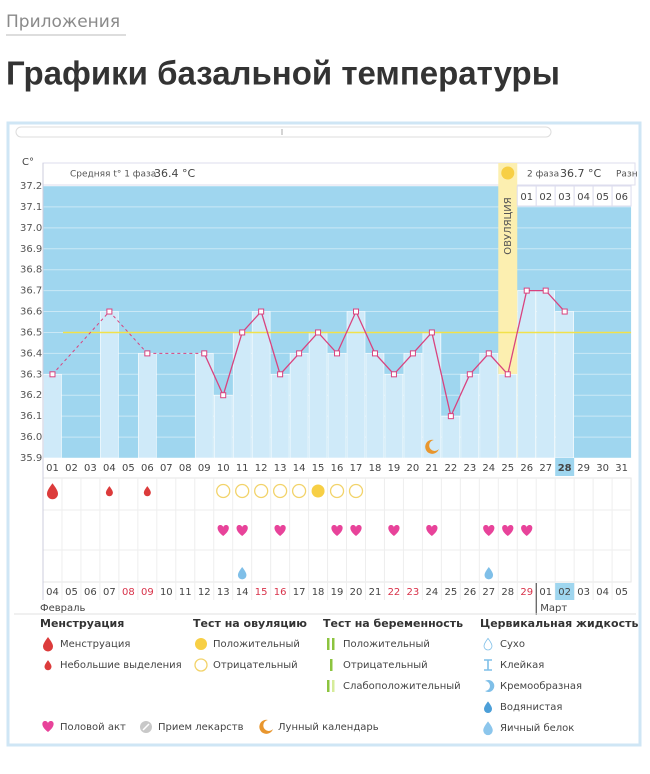  Describe the element at coordinates (583, 468) in the screenshot. I see `x-tick-label: 29` at that location.